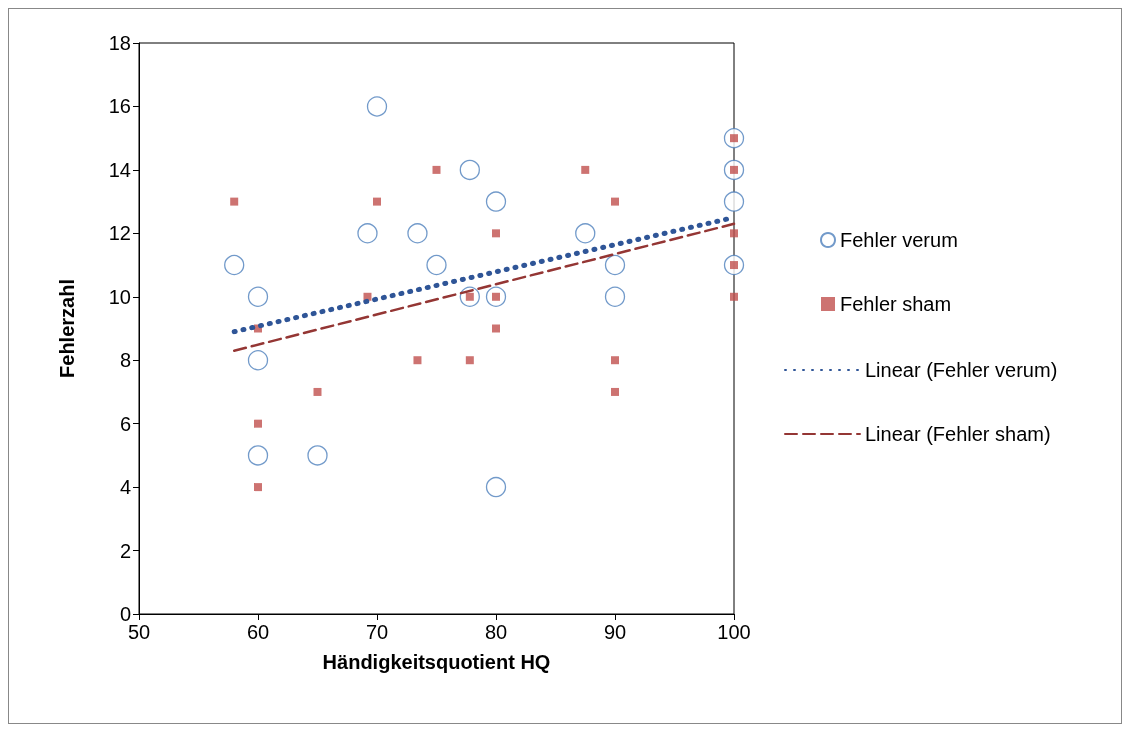 The width and height of the screenshot is (1132, 734). What do you see at coordinates (896, 304) in the screenshot?
I see `legend-label: Fehler sham` at bounding box center [896, 304].